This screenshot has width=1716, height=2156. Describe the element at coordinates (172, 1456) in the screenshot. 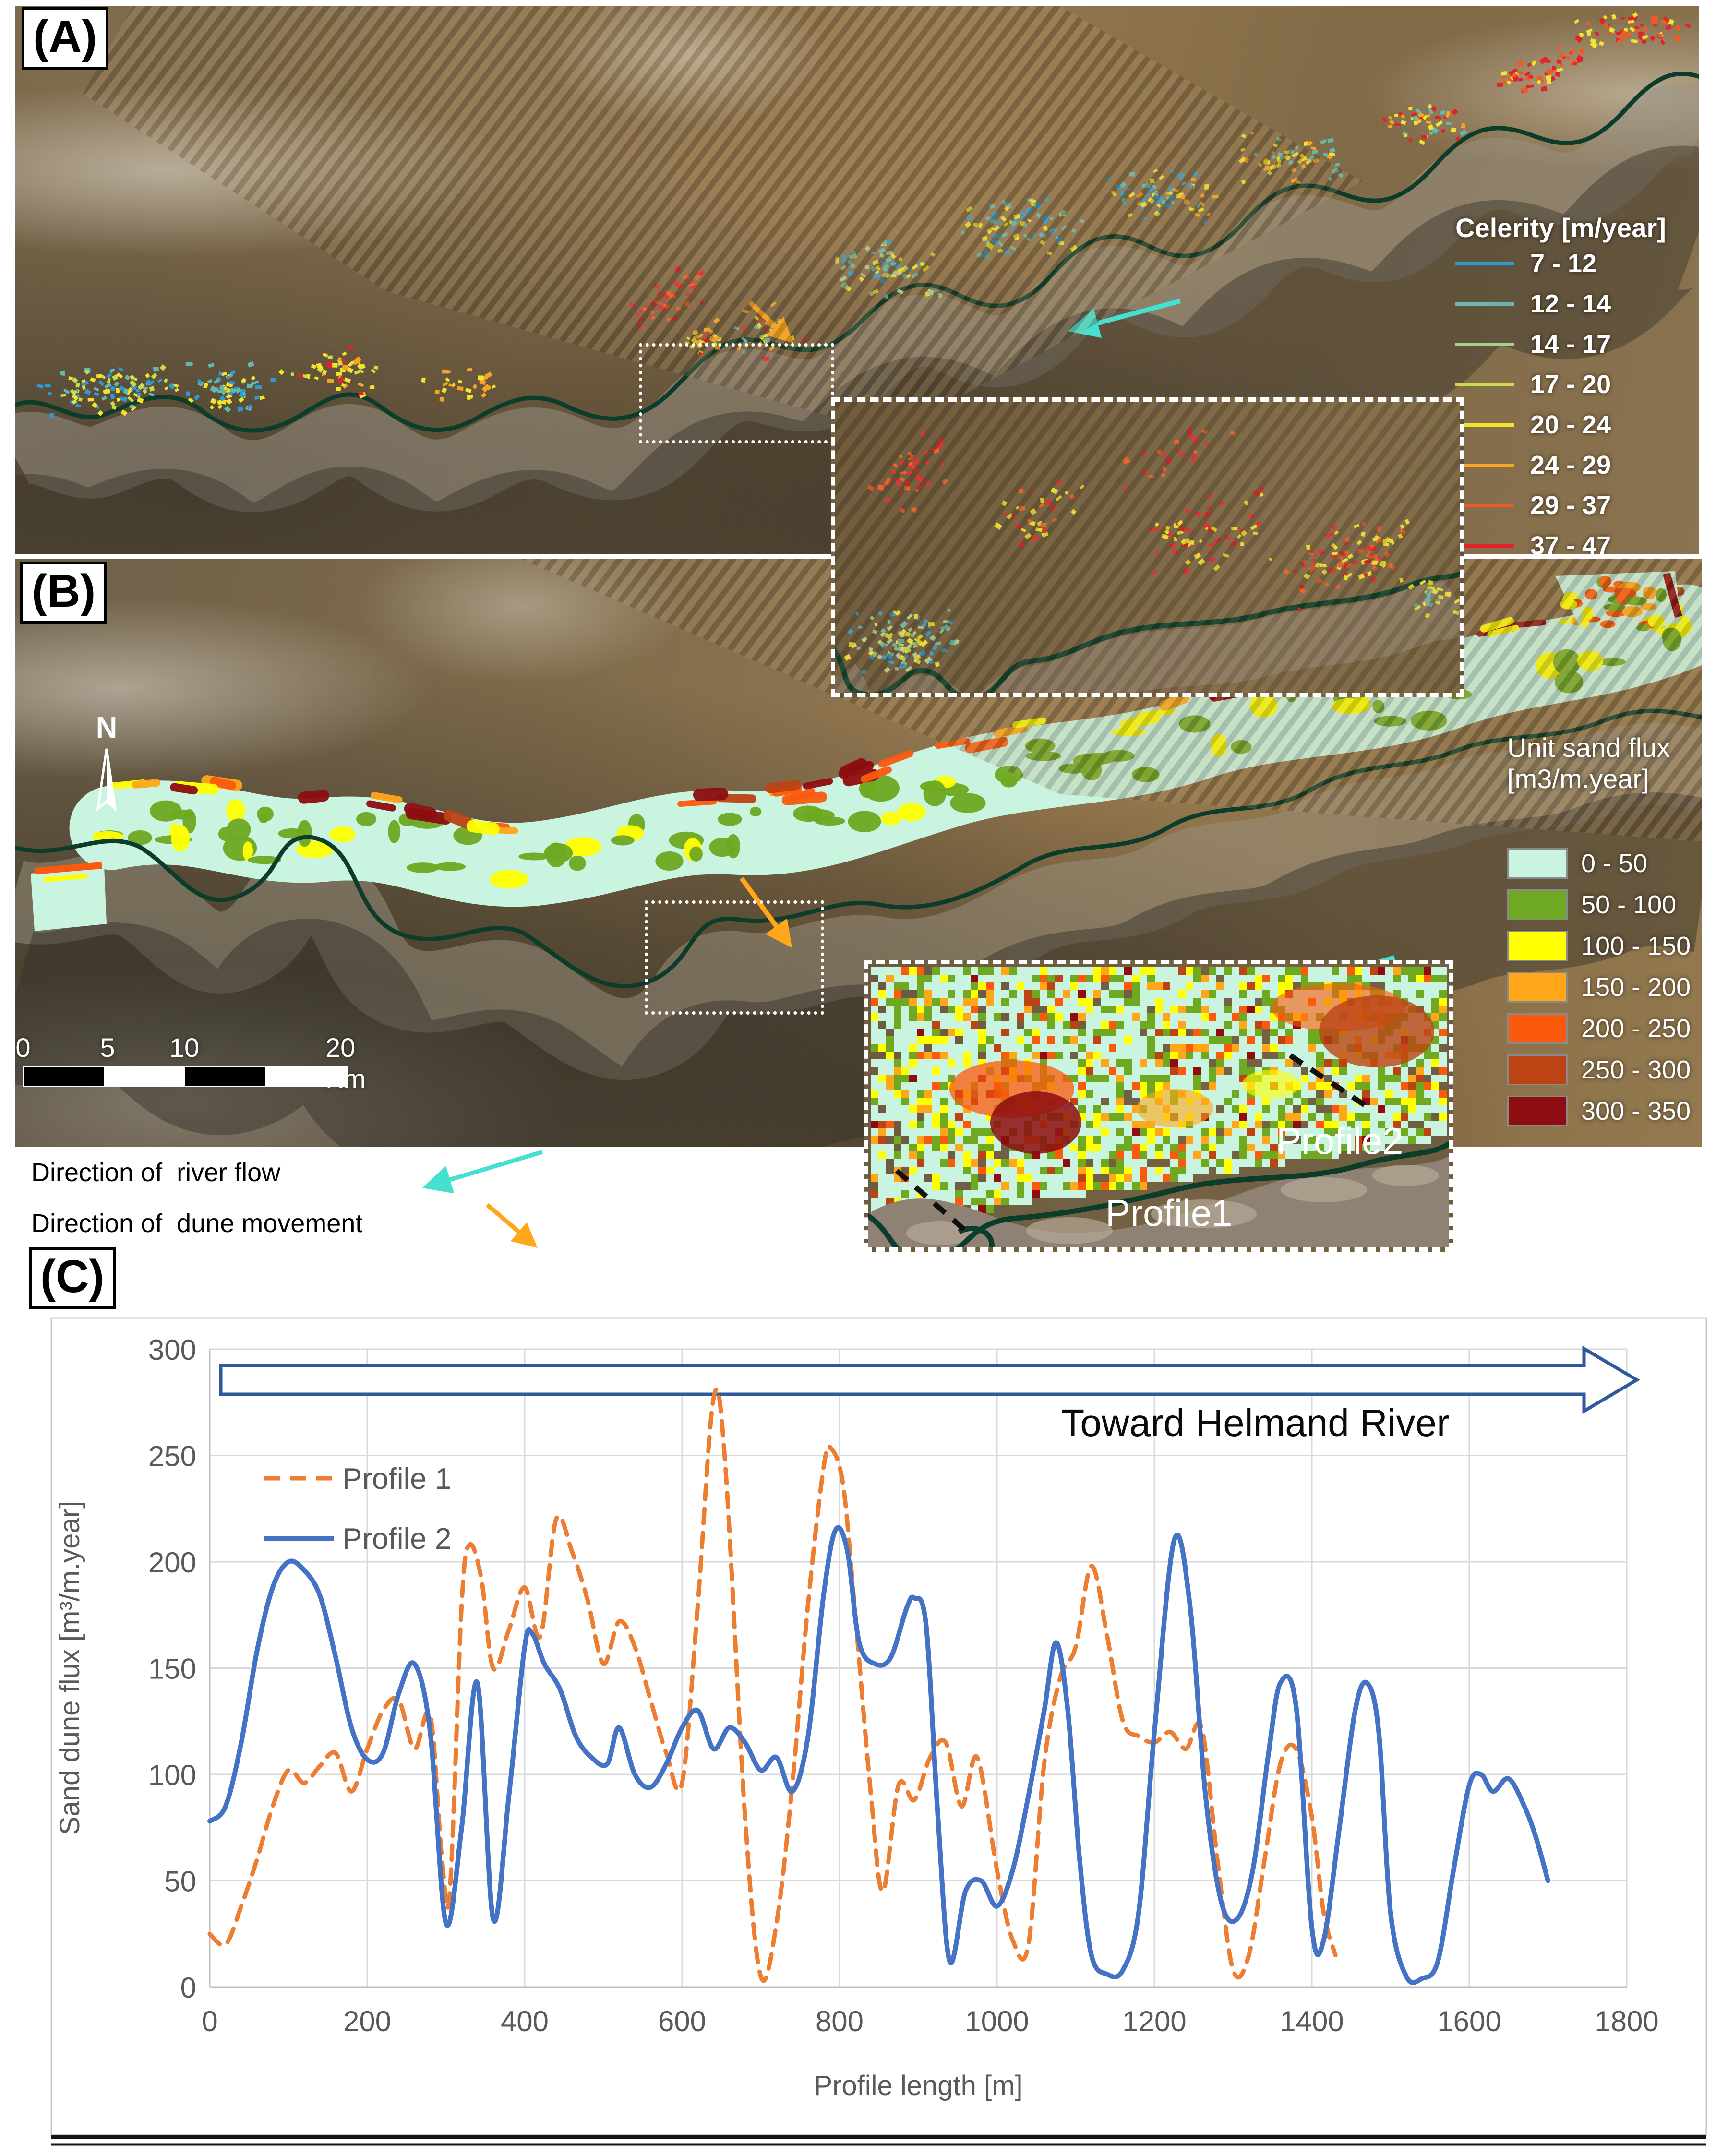

I see `y-tick-label: 250` at that location.